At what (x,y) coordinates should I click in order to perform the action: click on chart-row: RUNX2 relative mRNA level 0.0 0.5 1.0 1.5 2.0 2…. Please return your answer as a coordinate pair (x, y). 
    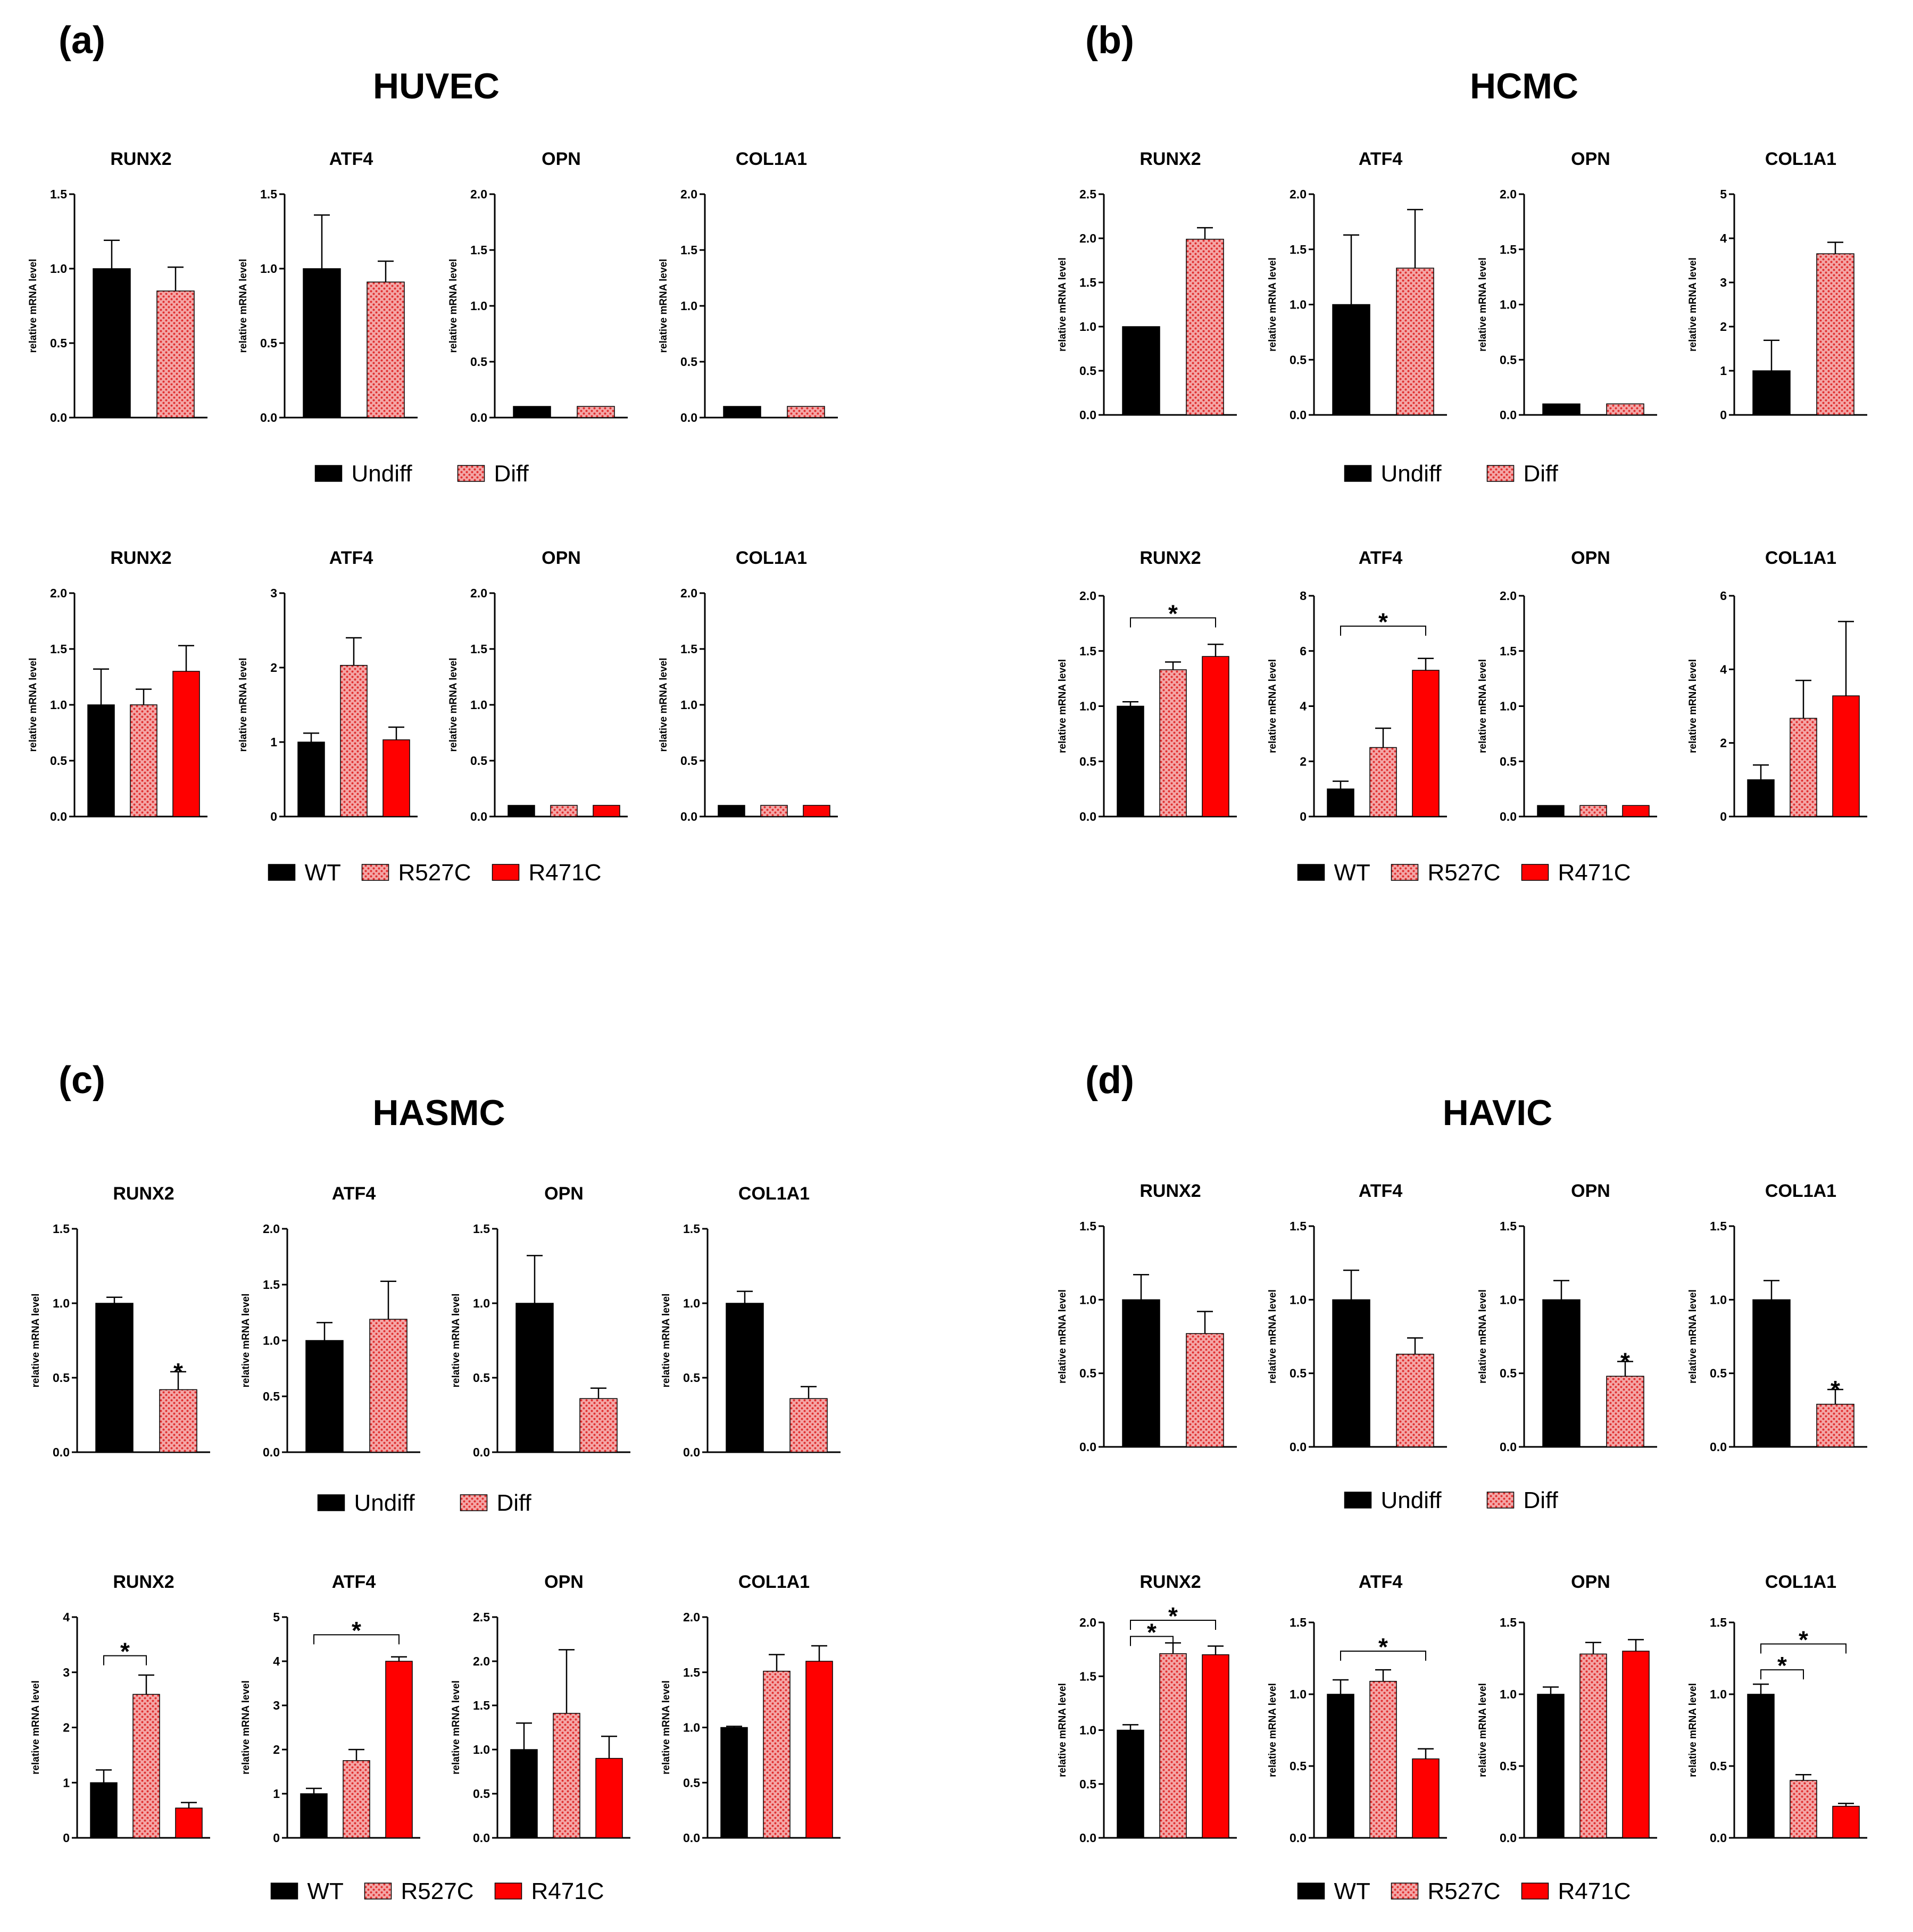
    Looking at the image, I should click on (1462, 318).